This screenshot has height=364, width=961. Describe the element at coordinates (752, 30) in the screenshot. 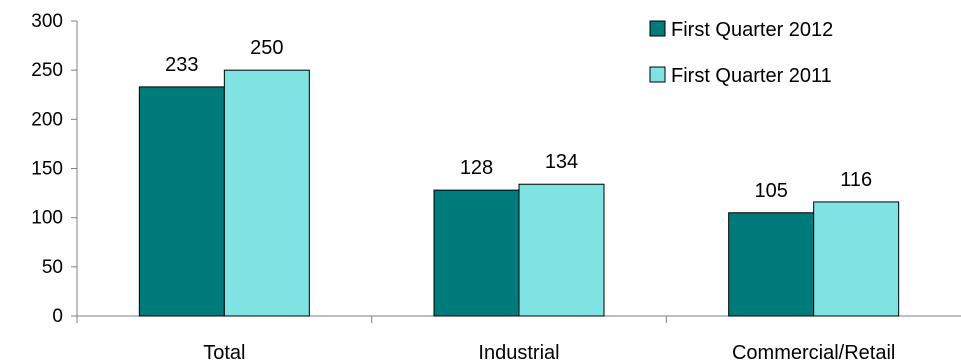

I see `legend-label: First Quarter 2012` at that location.